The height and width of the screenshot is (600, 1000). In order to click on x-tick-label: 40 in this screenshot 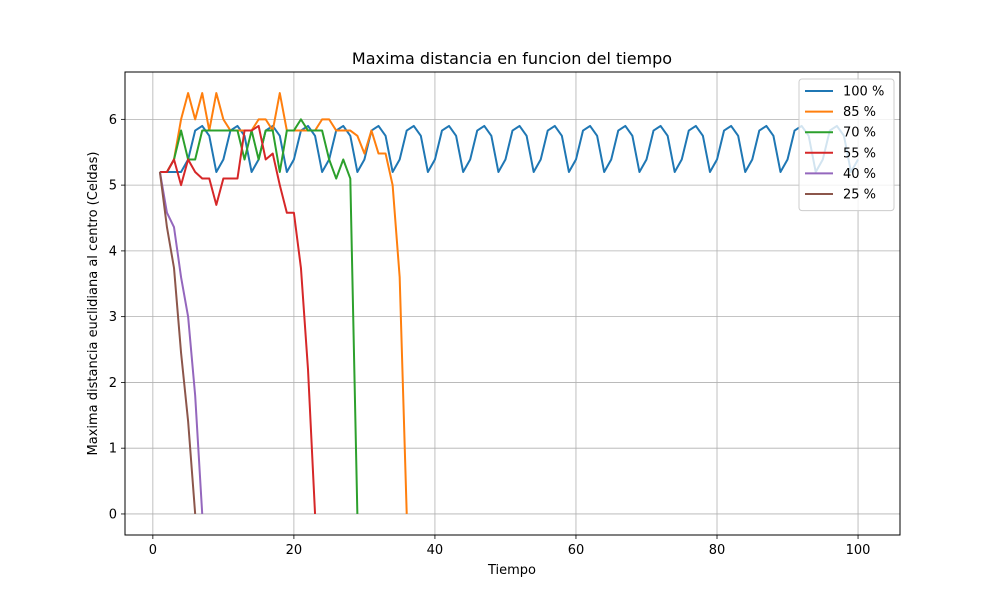, I will do `click(435, 550)`.